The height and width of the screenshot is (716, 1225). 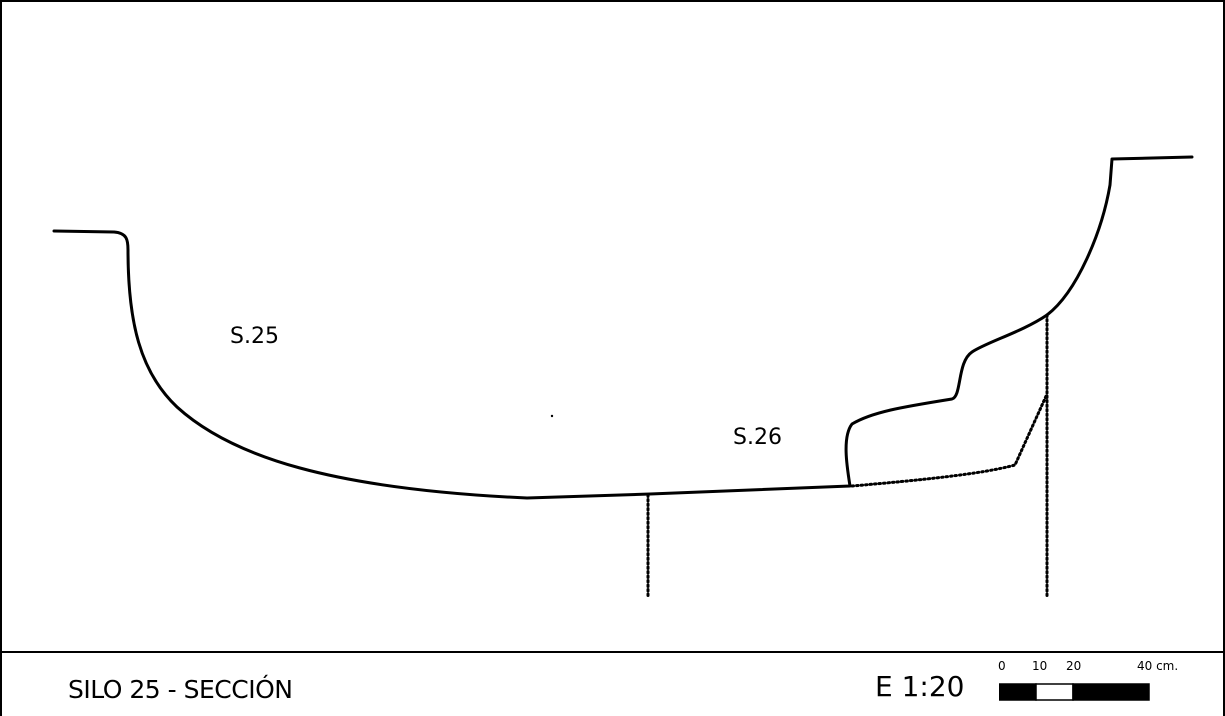 I want to click on s26-dotted-outline, so click(x=949, y=440).